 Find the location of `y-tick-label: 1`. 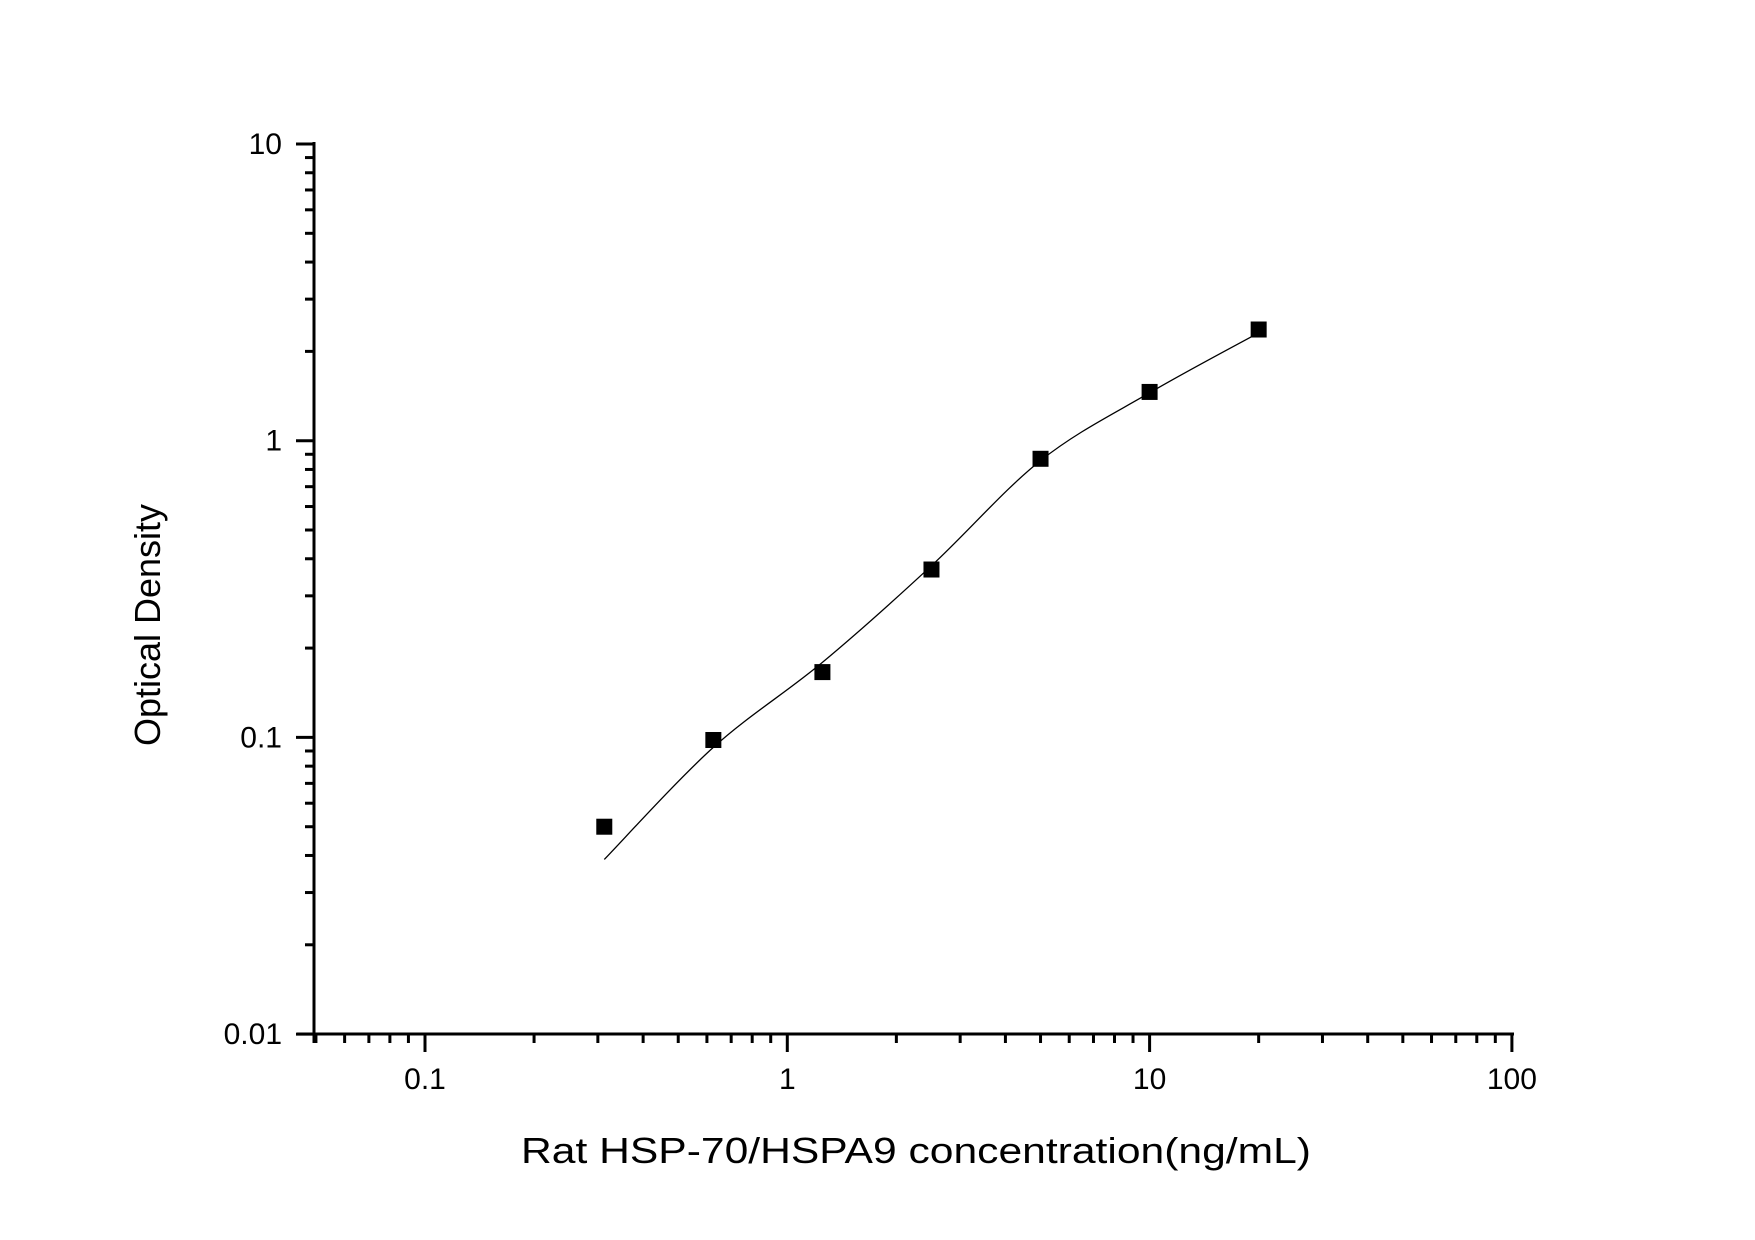

y-tick-label: 1 is located at coordinates (273, 441).